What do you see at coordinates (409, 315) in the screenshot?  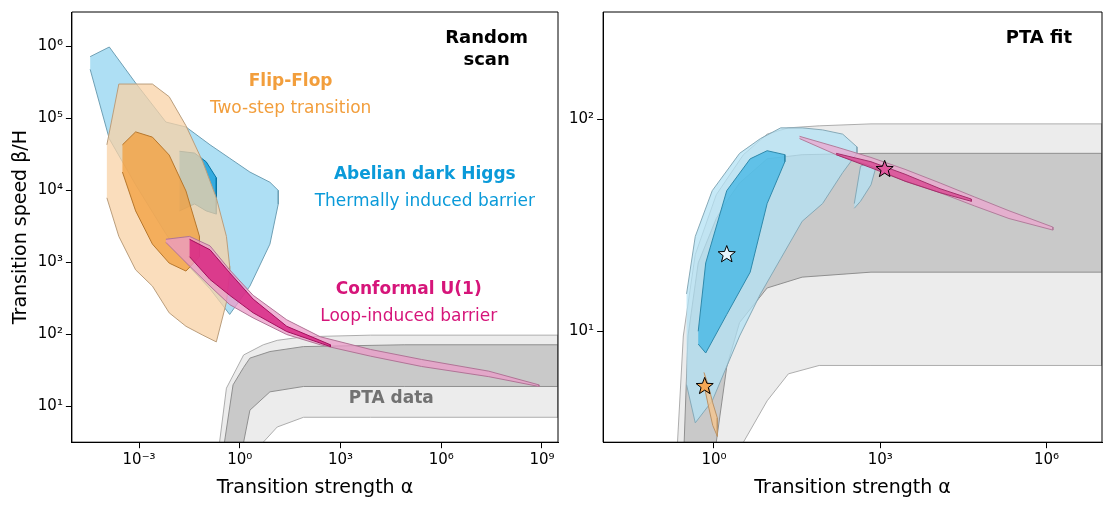 I see `annotation: Loop-induced barrier` at bounding box center [409, 315].